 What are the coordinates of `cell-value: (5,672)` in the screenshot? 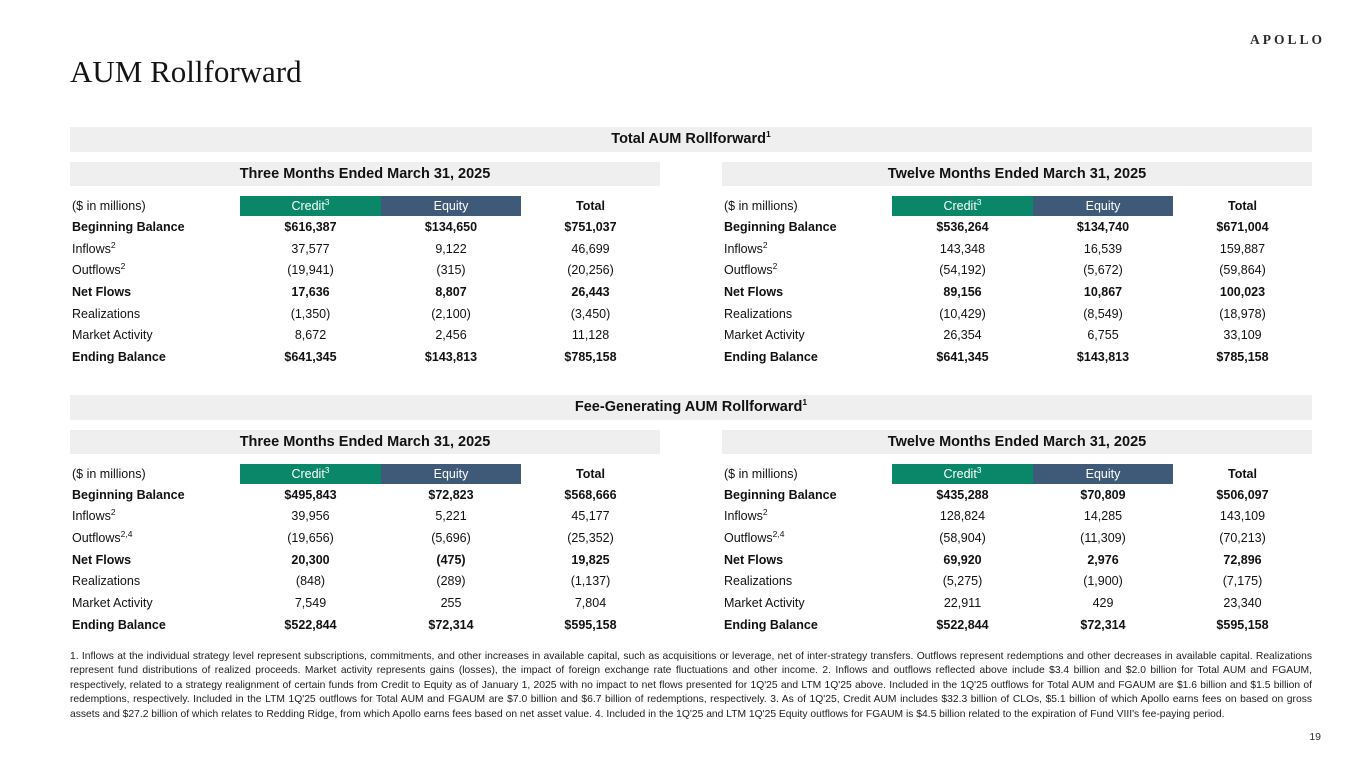 It's located at (1103, 270).